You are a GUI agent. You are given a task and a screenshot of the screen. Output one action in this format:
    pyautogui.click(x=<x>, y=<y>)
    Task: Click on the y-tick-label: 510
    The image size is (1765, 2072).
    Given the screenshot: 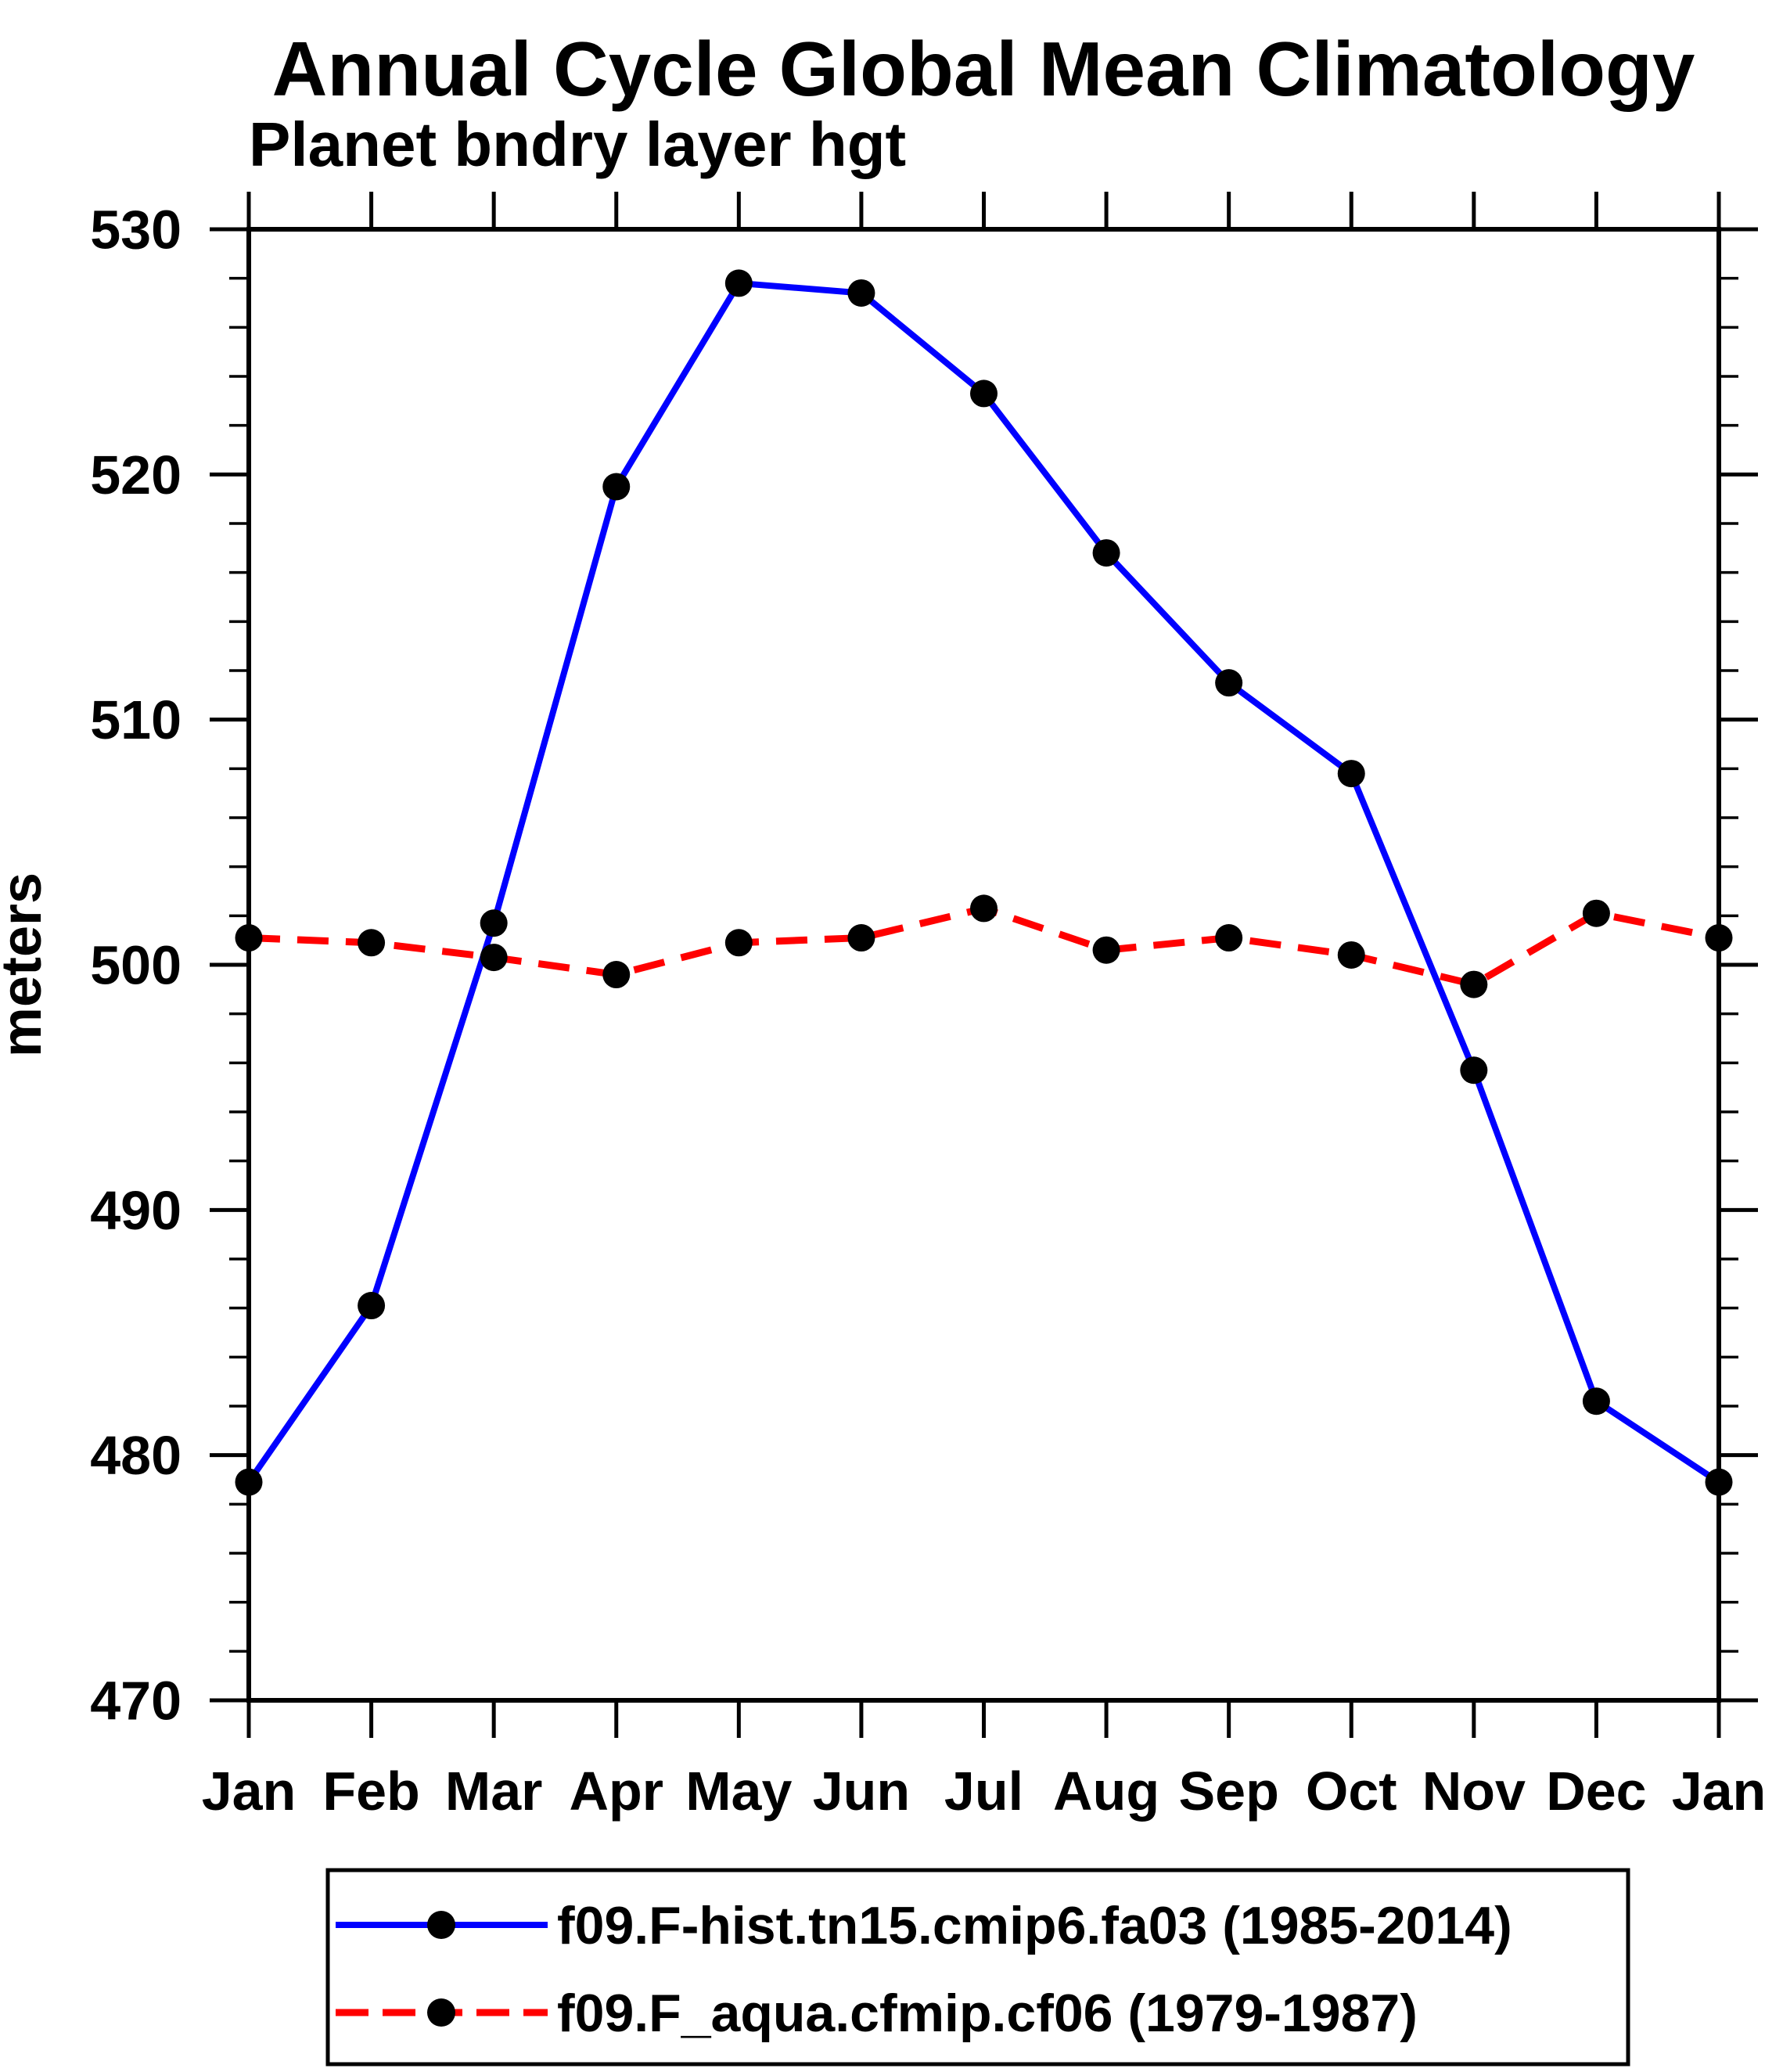 What is the action you would take?
    pyautogui.click(x=136, y=720)
    